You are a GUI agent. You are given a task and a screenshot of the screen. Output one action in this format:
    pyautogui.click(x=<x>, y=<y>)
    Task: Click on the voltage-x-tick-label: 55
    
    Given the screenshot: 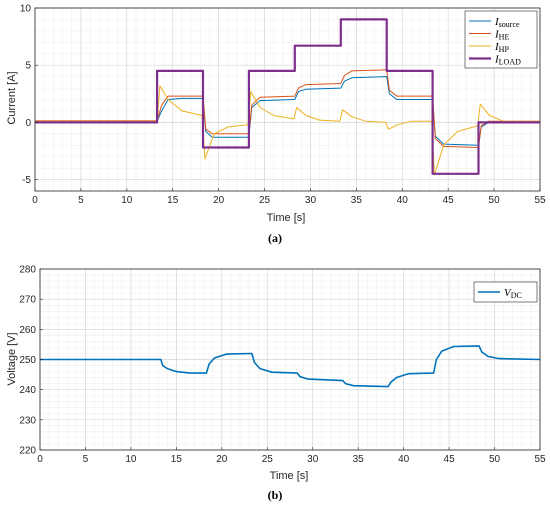 What is the action you would take?
    pyautogui.click(x=540, y=459)
    